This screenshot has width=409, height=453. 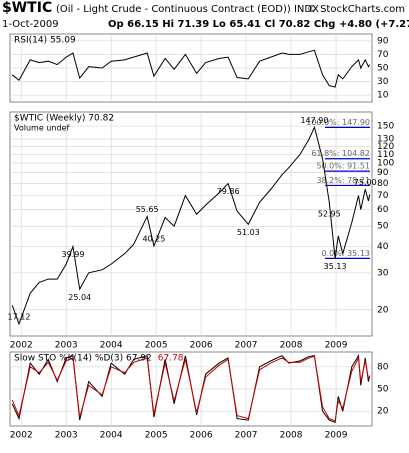 What do you see at coordinates (383, 96) in the screenshot?
I see `y-tick-label: 10` at bounding box center [383, 96].